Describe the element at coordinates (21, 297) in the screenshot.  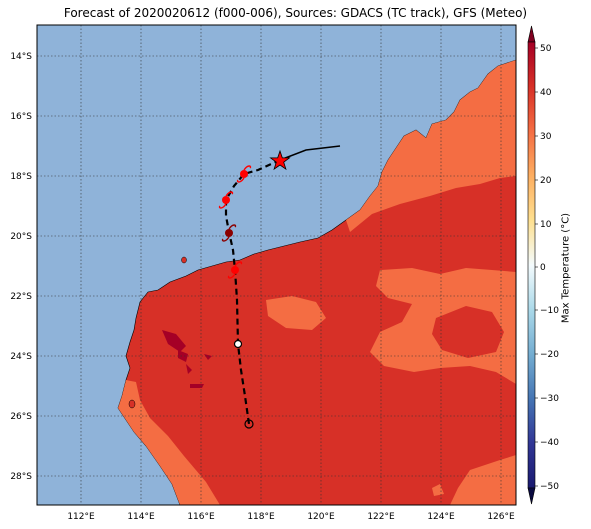
I see `lat-tick-label: 22°S` at that location.